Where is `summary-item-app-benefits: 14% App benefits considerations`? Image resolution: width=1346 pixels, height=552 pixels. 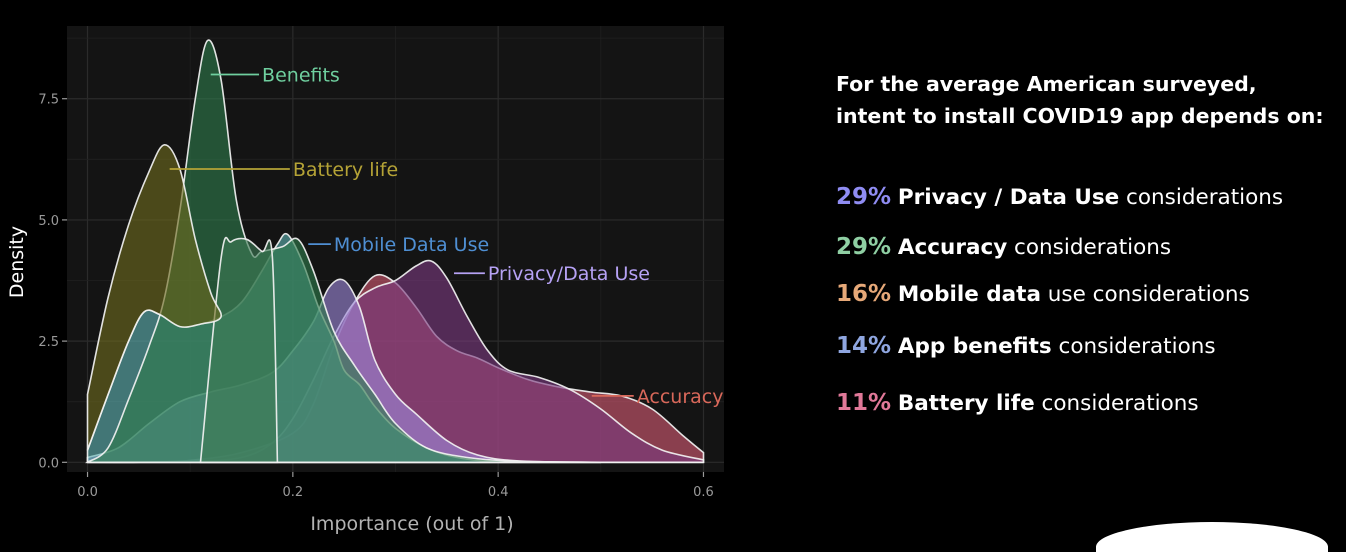
summary-item-app-benefits: 14% App benefits considerations is located at coordinates (1026, 346).